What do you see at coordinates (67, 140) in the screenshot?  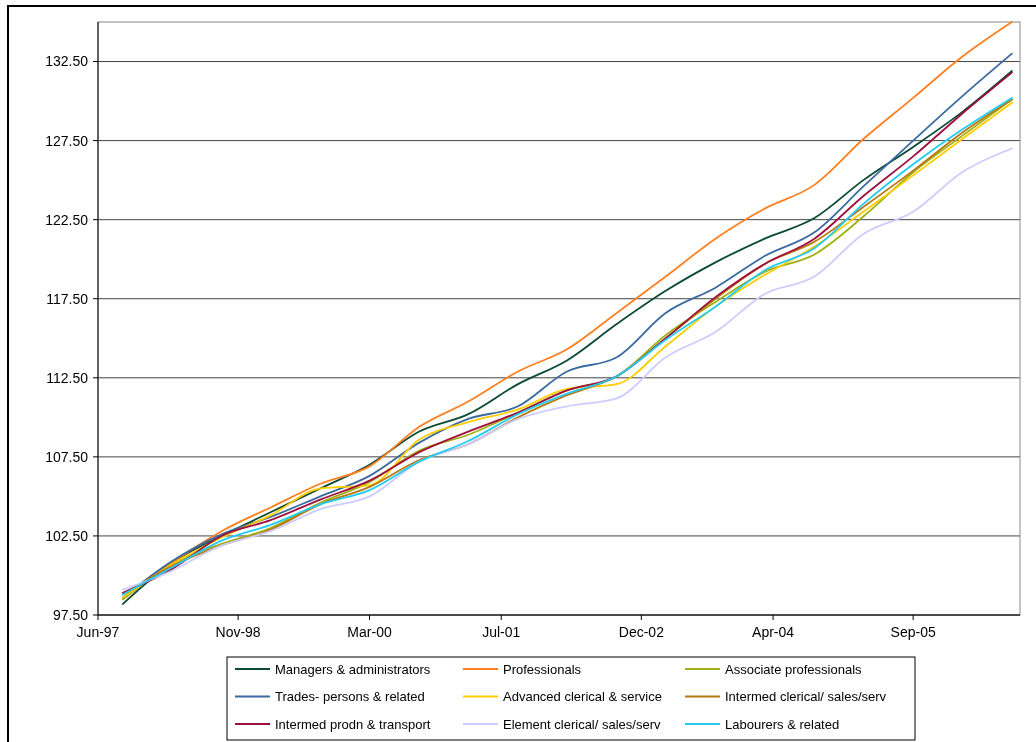 I see `y-tick-label: 127.50` at bounding box center [67, 140].